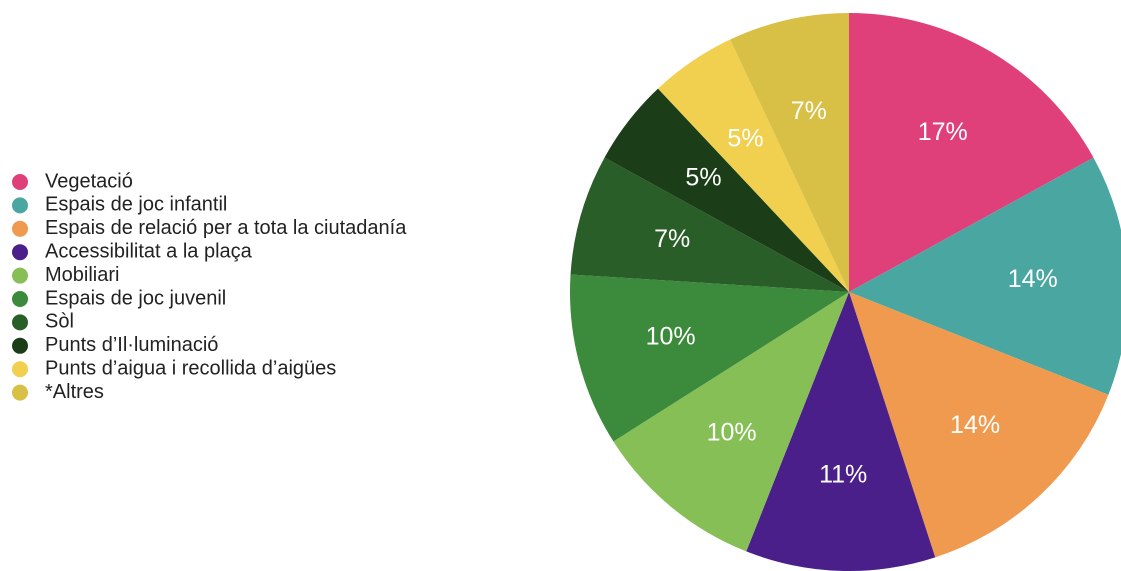 The image size is (1121, 571). What do you see at coordinates (136, 205) in the screenshot?
I see `legend-label: Espais de joc infantil` at bounding box center [136, 205].